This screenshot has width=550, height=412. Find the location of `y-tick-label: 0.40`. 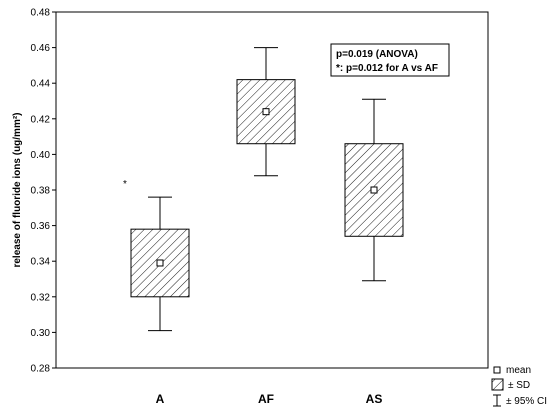

y-tick-label: 0.40 is located at coordinates (41, 155).